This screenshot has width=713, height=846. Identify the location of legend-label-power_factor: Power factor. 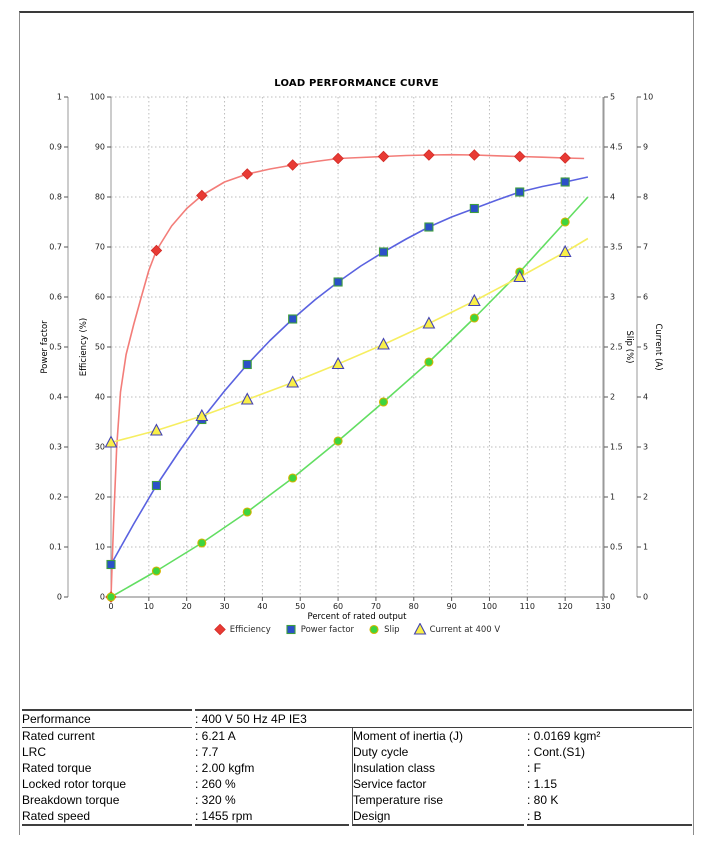
(327, 629).